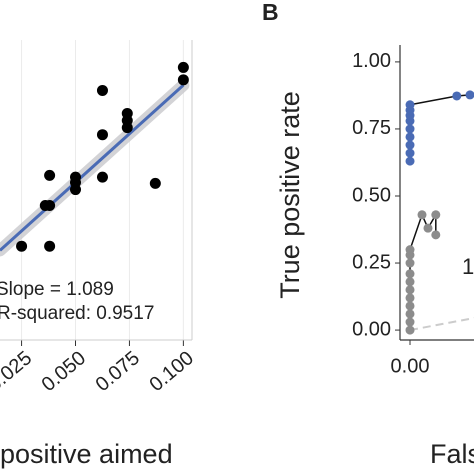 The height and width of the screenshot is (474, 474). Describe the element at coordinates (171, 371) in the screenshot. I see `x-tick-label: 0.100` at that location.